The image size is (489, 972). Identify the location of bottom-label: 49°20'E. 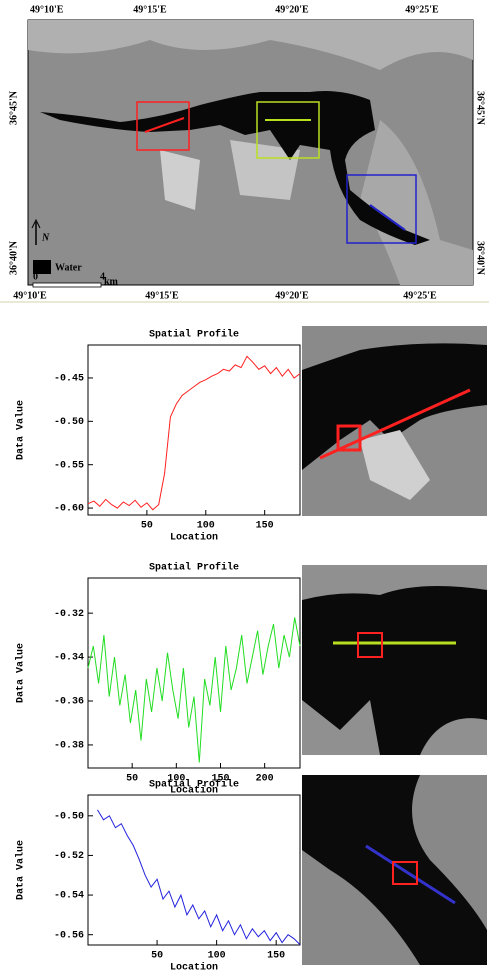
(292, 295).